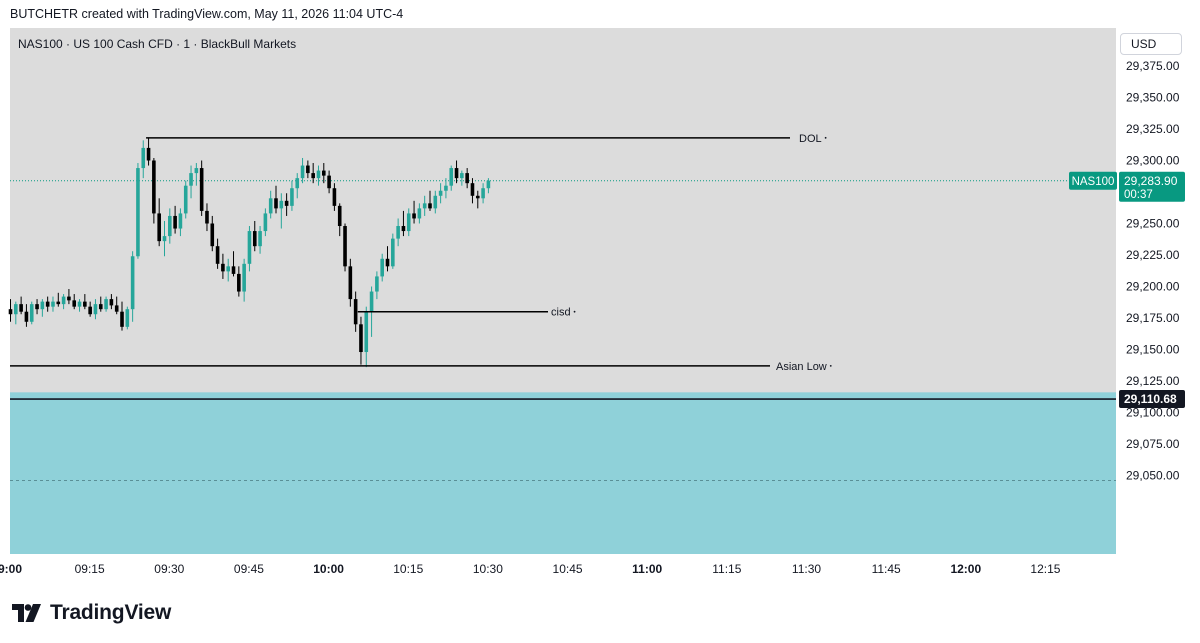 The width and height of the screenshot is (1200, 643). Describe the element at coordinates (810, 139) in the screenshot. I see `annotation-label-dol: DOL` at that location.